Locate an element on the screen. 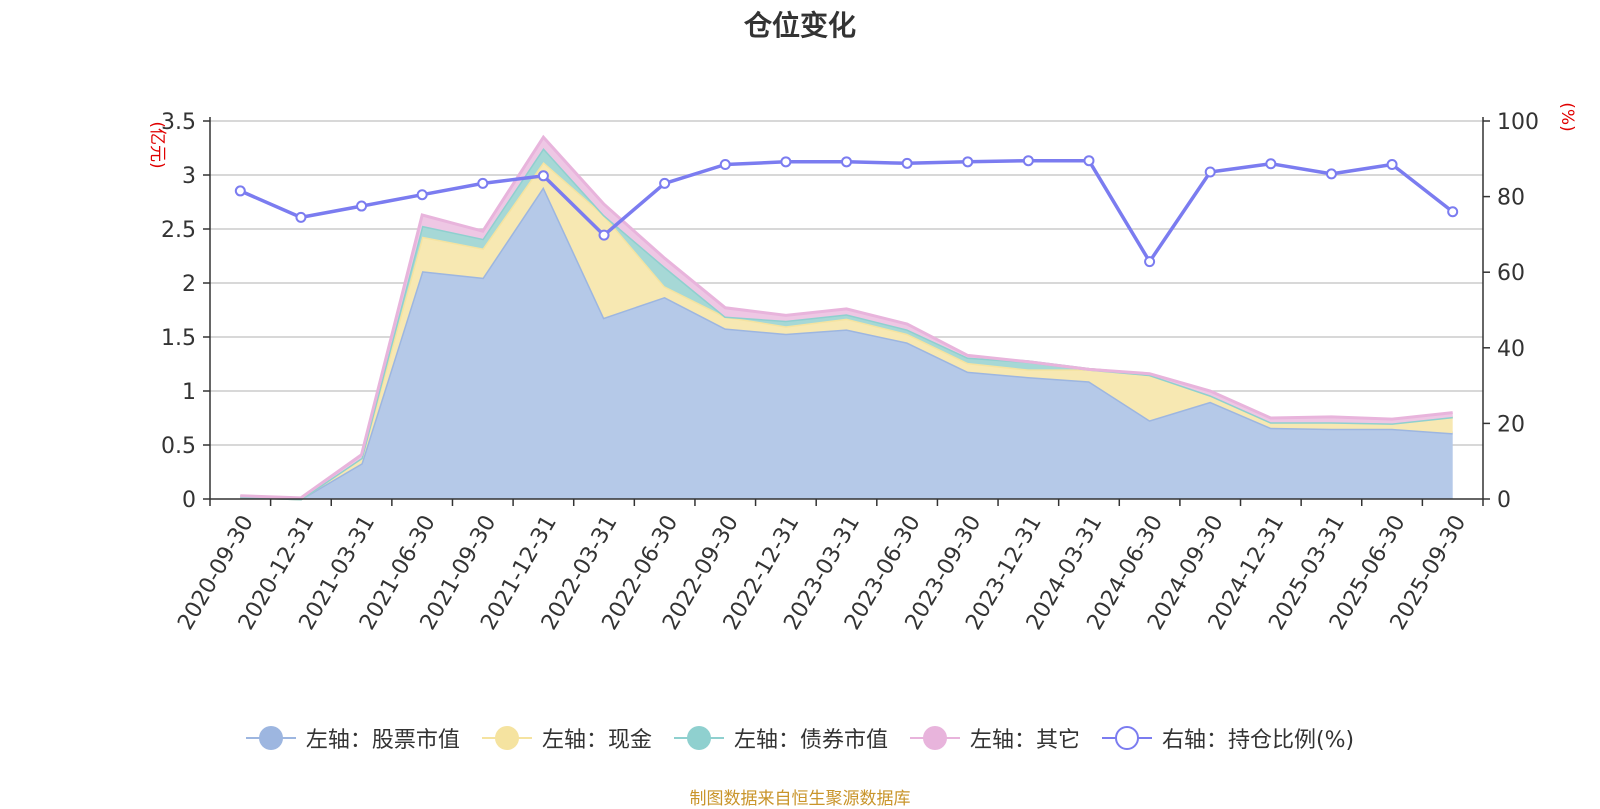 The height and width of the screenshot is (809, 1600). right-axis-unit: (%) is located at coordinates (1567, 116).